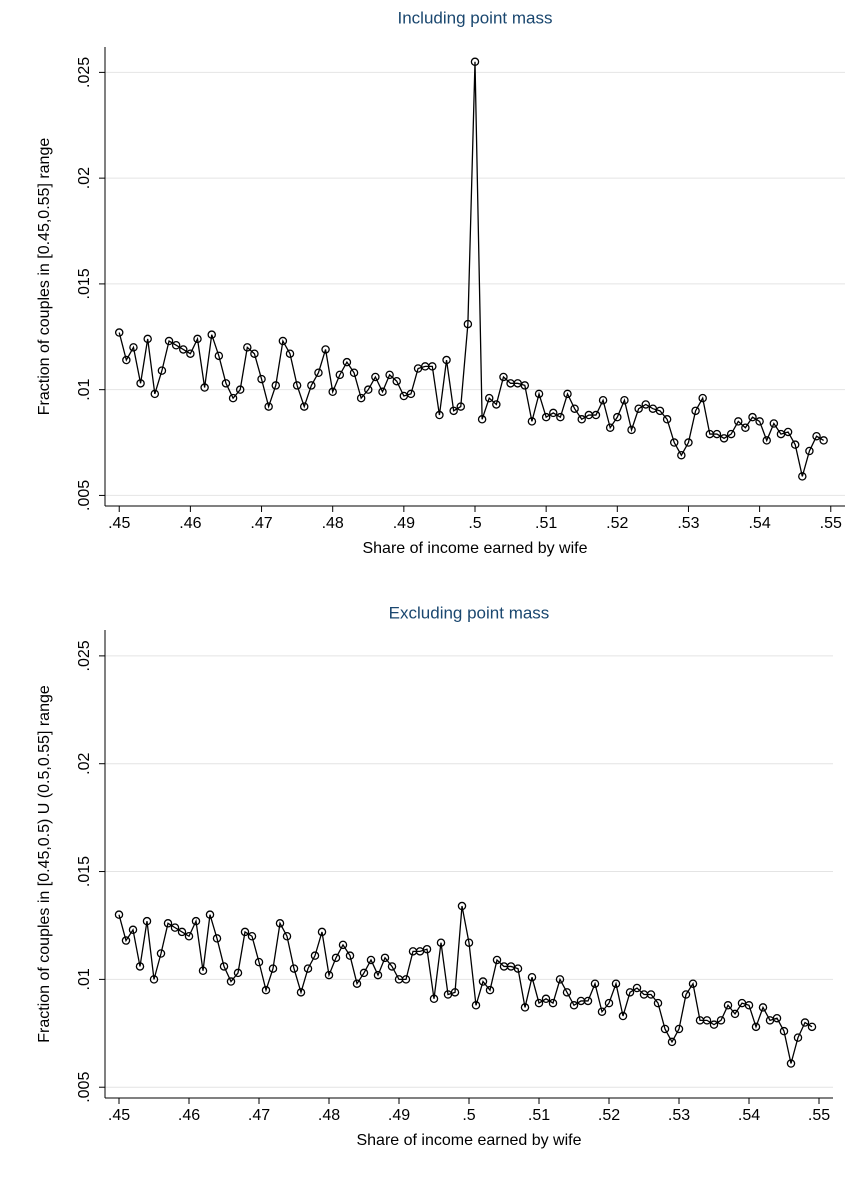 The height and width of the screenshot is (1178, 860). I want to click on x-tick-label: .45, so click(119, 523).